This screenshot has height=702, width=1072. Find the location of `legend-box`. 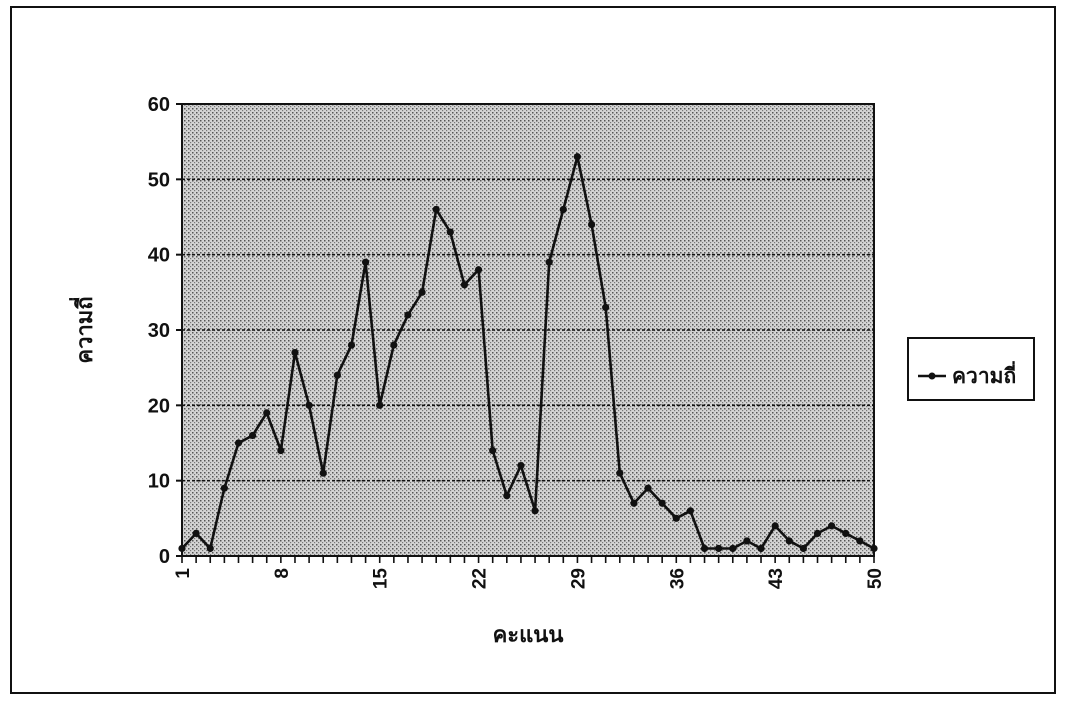

legend-box is located at coordinates (971, 369).